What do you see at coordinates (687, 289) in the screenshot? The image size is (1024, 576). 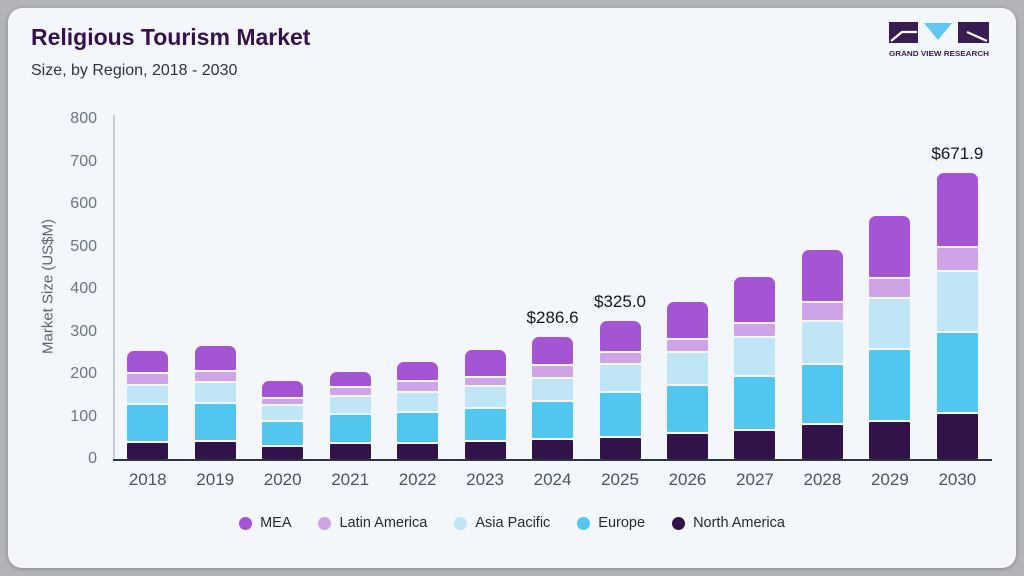 I see `bar-group-2026` at bounding box center [687, 289].